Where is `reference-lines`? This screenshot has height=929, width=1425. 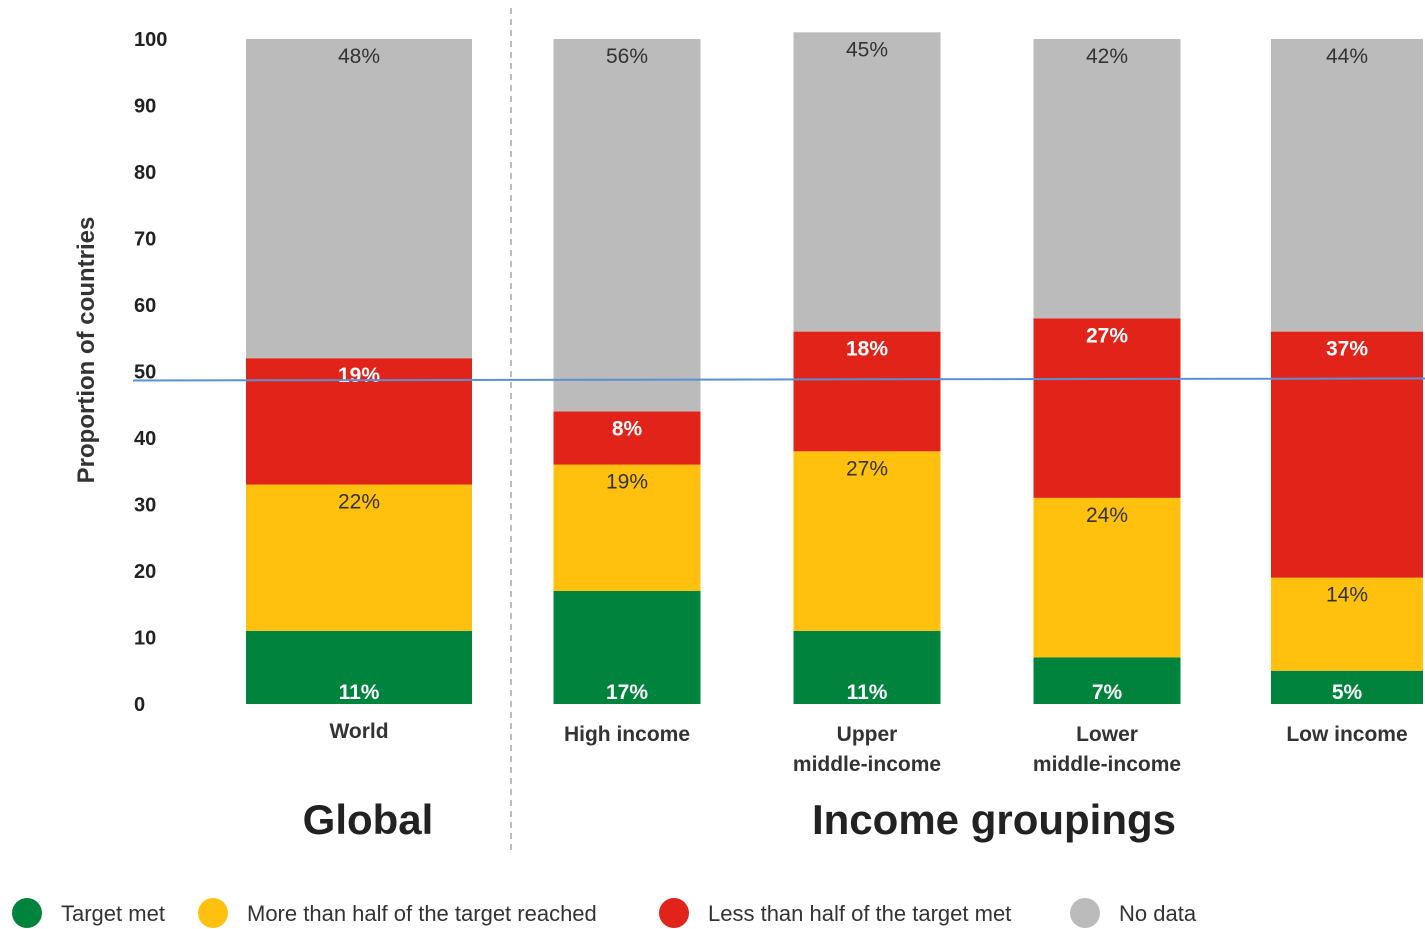
reference-lines is located at coordinates (778, 379).